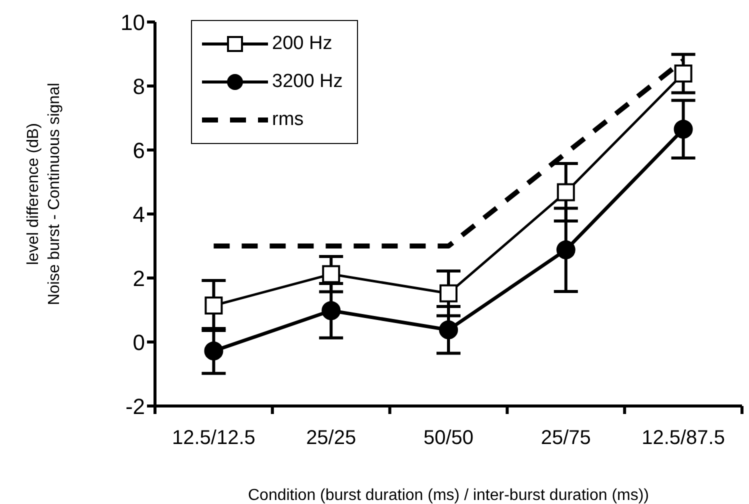 This screenshot has height=504, width=749. What do you see at coordinates (302, 44) in the screenshot?
I see `legend-label: 200 Hz` at bounding box center [302, 44].